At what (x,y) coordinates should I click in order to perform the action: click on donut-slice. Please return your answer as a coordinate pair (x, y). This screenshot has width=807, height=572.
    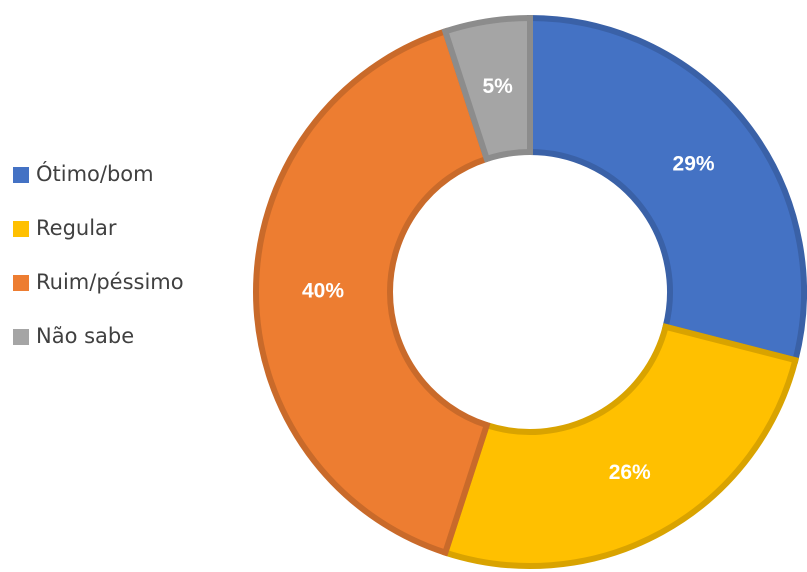
    Looking at the image, I should click on (487, 88).